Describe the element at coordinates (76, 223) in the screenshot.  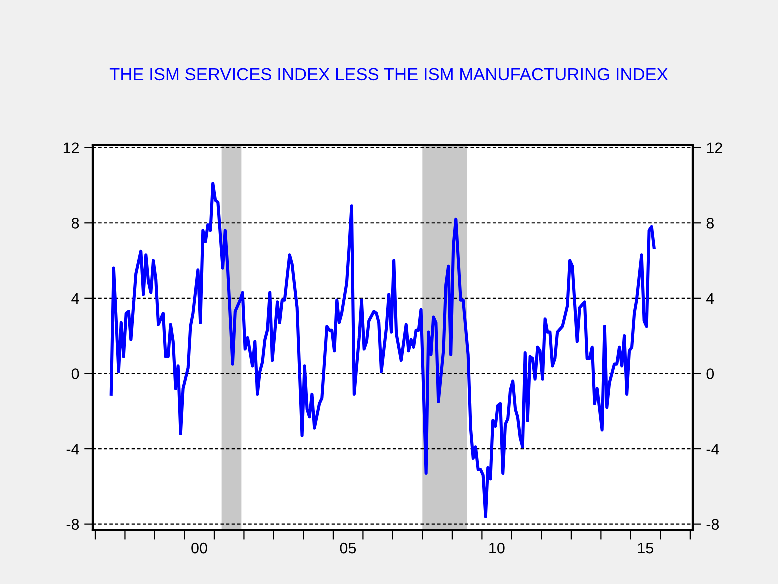
I see `y-tick-label: 8` at that location.